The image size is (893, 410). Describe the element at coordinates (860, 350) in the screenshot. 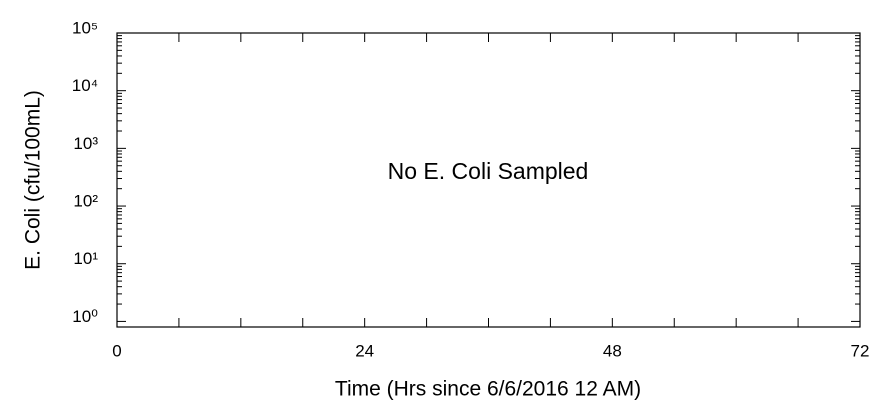

I see `x-tick-label: 72` at that location.